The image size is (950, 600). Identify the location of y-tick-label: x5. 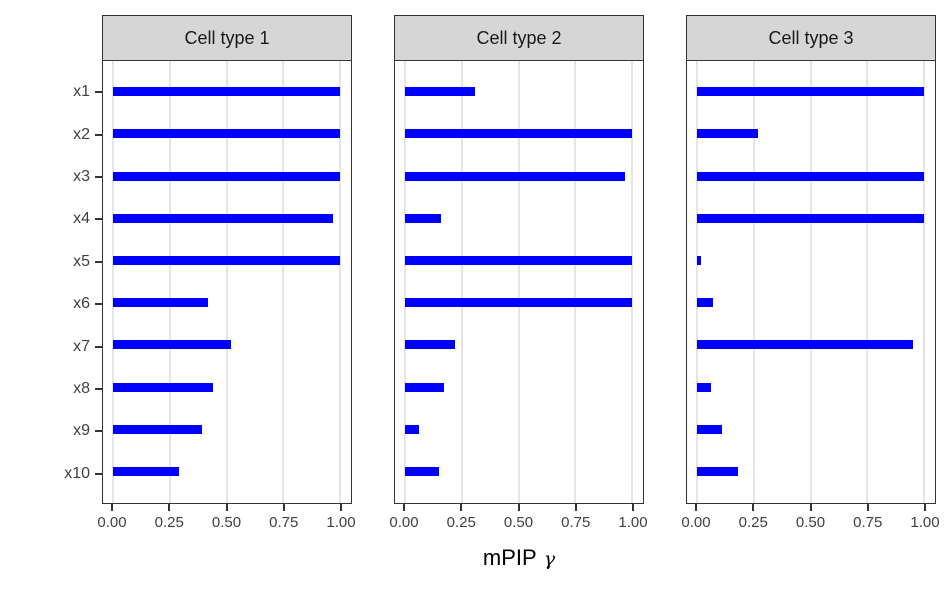
(81, 261).